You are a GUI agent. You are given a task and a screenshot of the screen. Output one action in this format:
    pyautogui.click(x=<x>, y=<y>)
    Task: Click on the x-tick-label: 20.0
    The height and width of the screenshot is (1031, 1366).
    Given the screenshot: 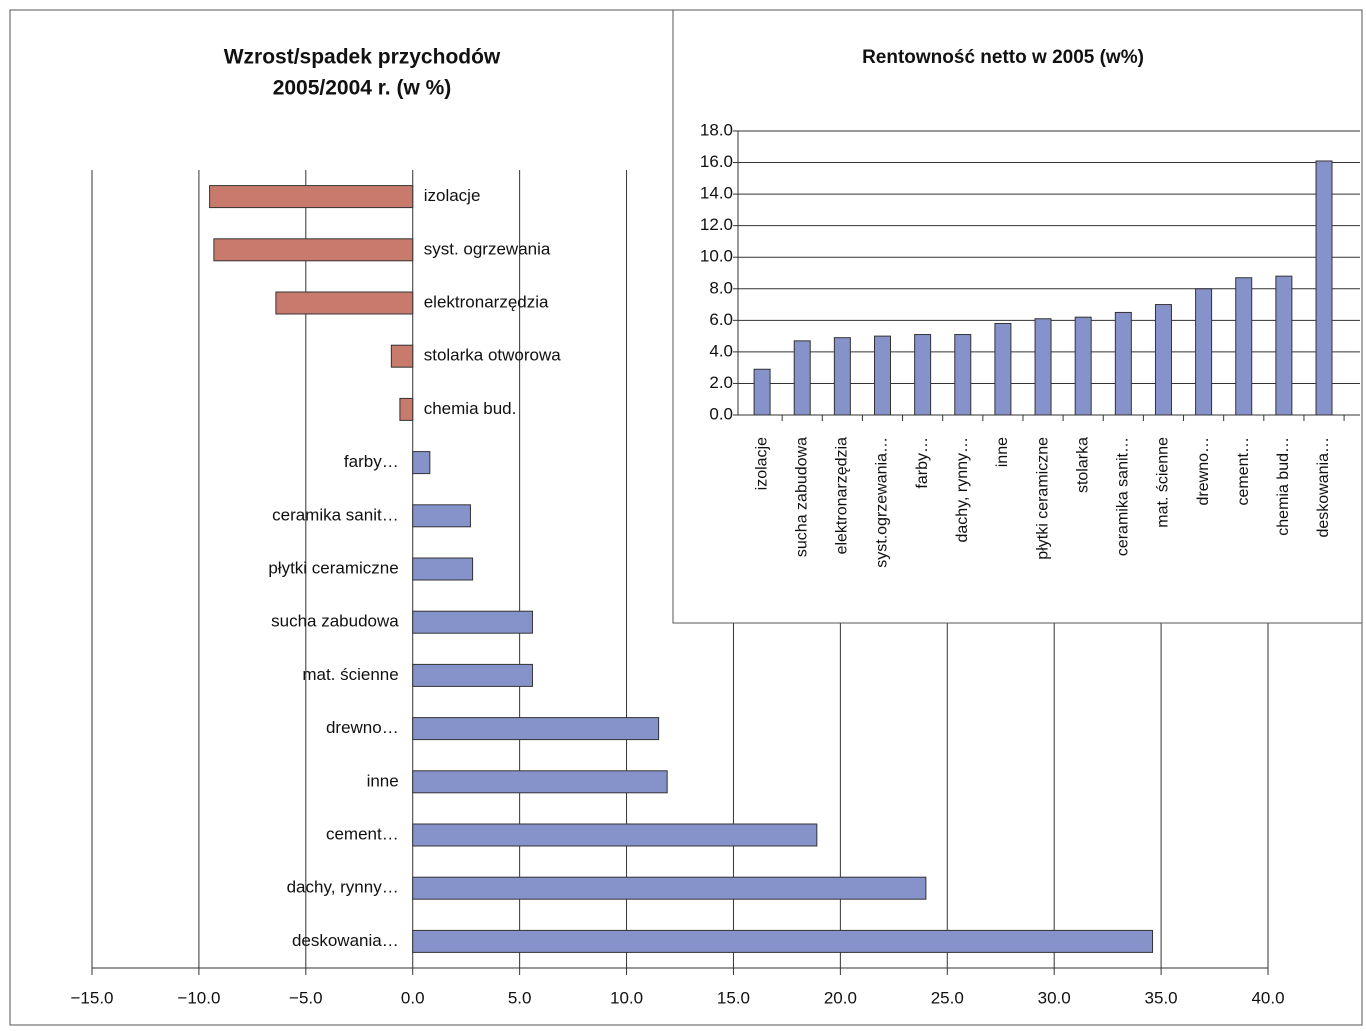 What is the action you would take?
    pyautogui.click(x=840, y=997)
    